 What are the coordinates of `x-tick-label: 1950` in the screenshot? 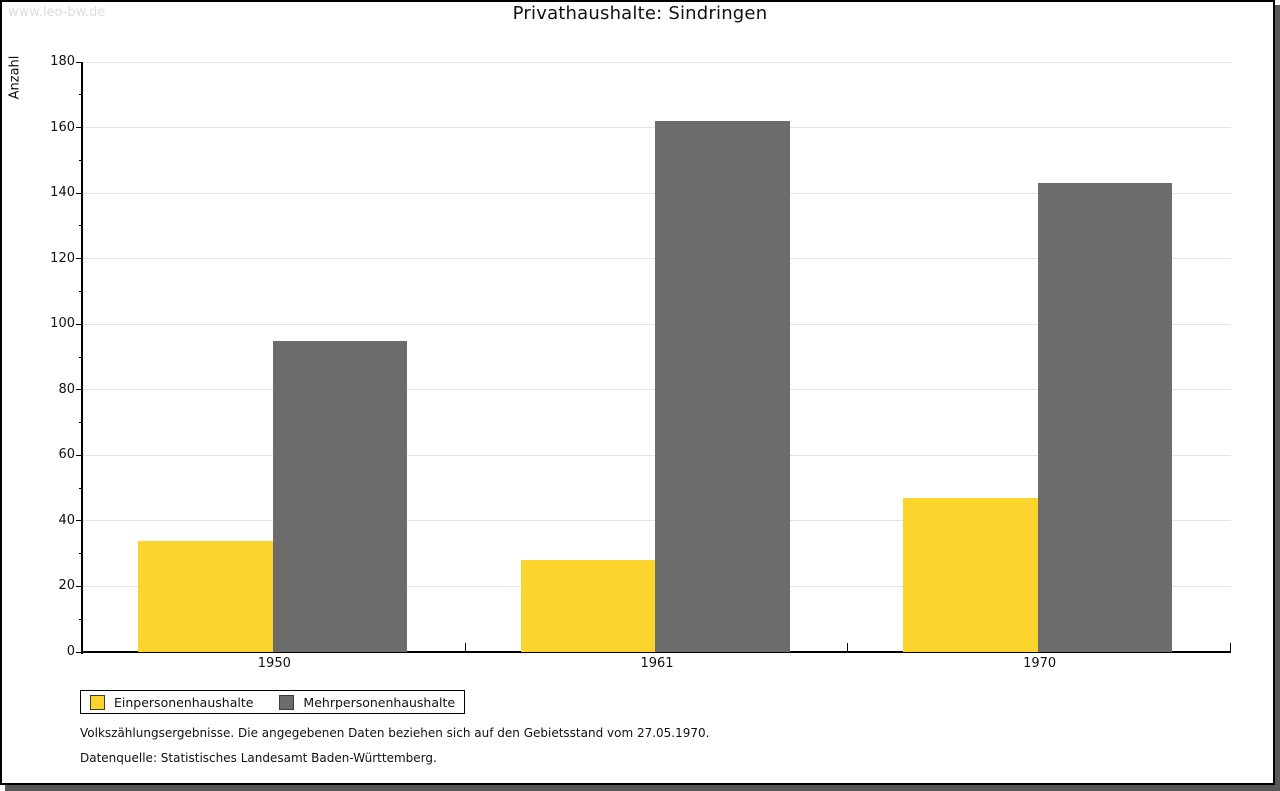 It's located at (274, 663).